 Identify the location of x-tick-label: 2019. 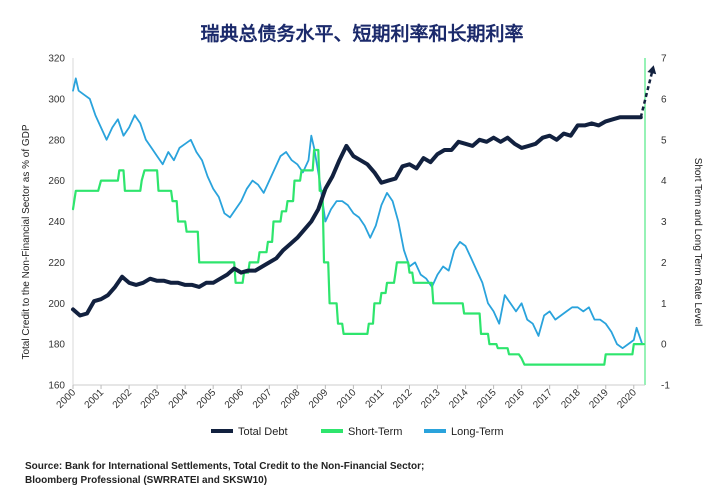
(599, 399).